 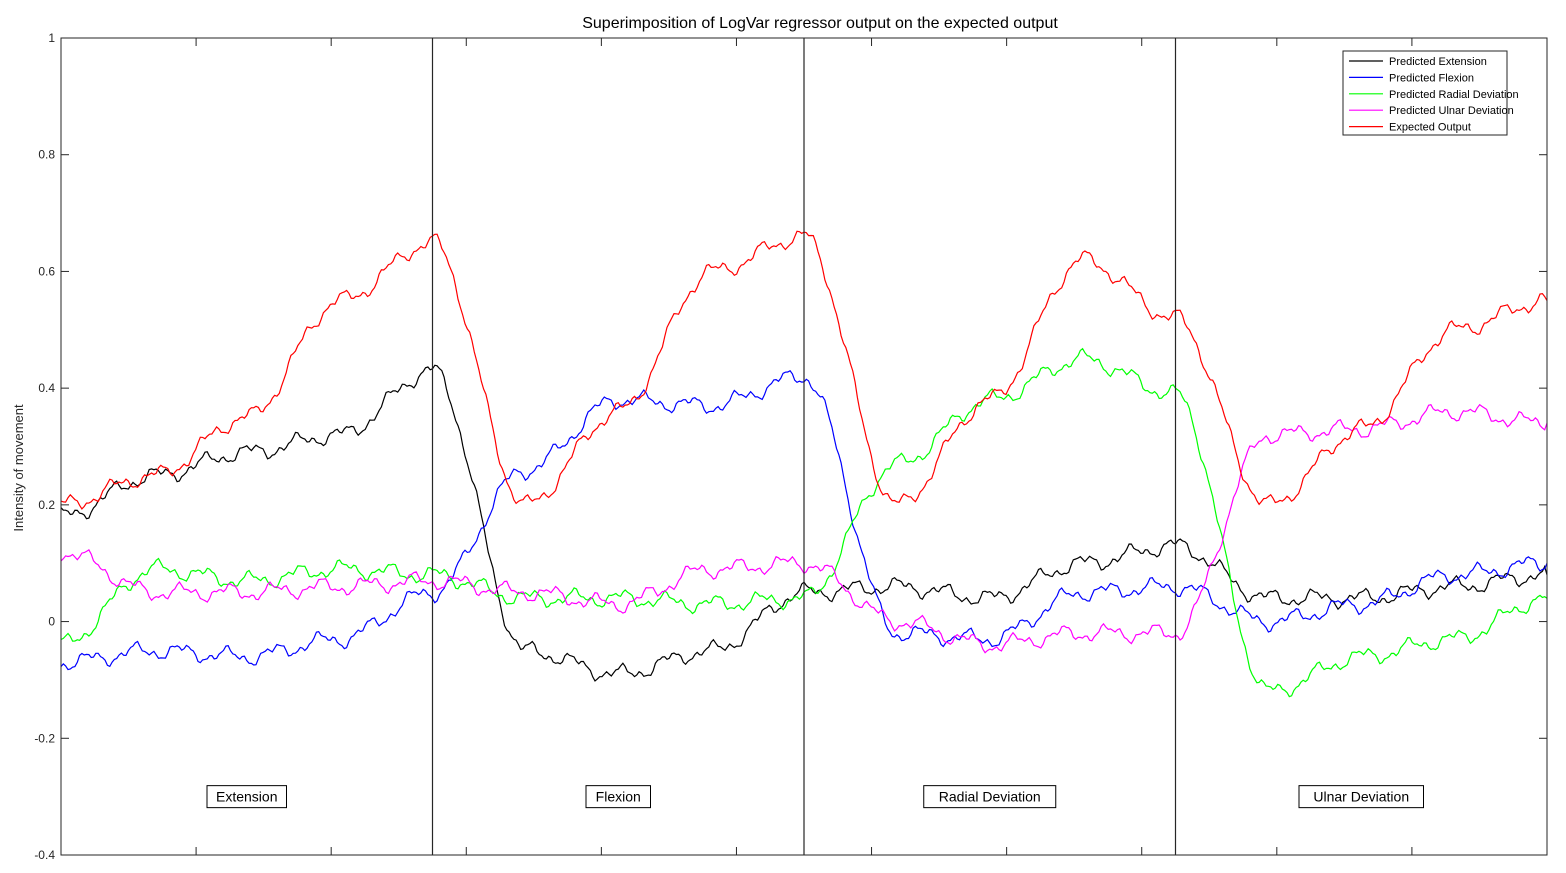 I want to click on annotation-label: Ulnar Deviation, so click(x=1361, y=797).